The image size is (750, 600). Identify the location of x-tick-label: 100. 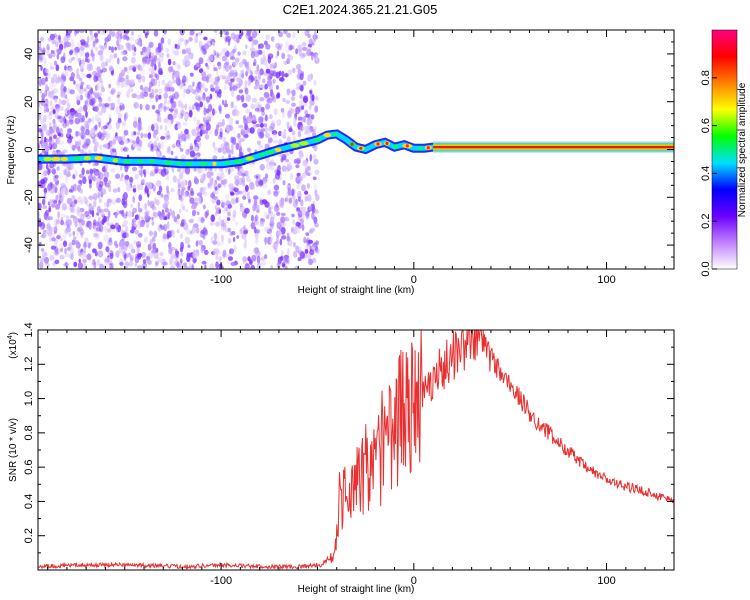
(606, 581).